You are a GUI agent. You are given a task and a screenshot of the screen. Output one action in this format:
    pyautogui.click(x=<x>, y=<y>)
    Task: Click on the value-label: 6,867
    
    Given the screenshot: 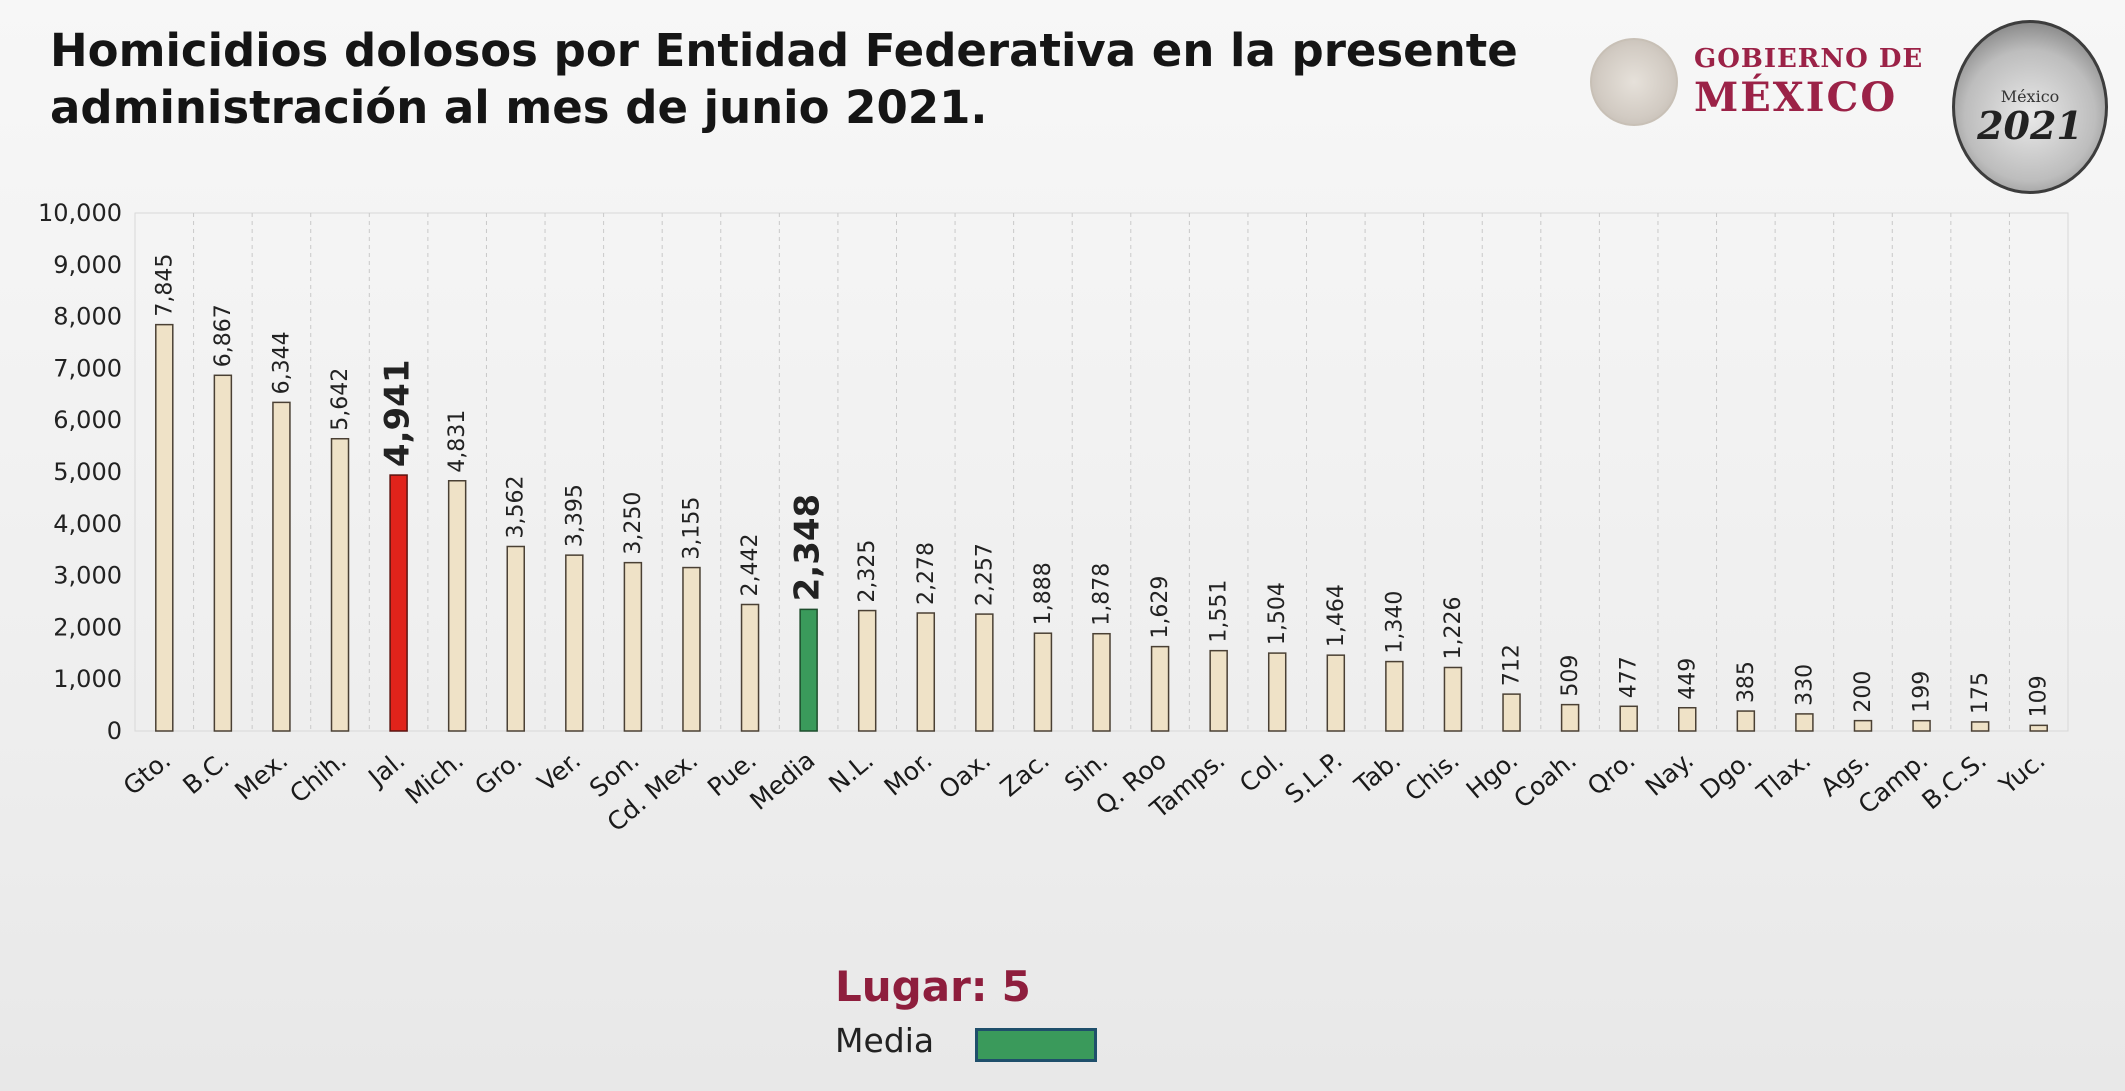 What is the action you would take?
    pyautogui.click(x=223, y=335)
    